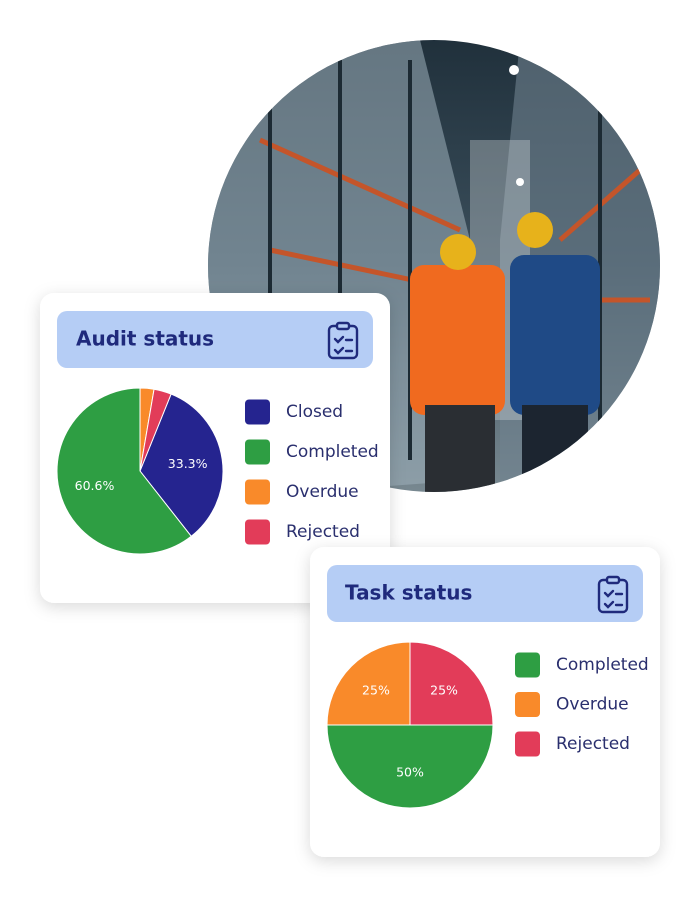 This screenshot has width=700, height=897. I want to click on slice-label: 33.3%, so click(188, 463).